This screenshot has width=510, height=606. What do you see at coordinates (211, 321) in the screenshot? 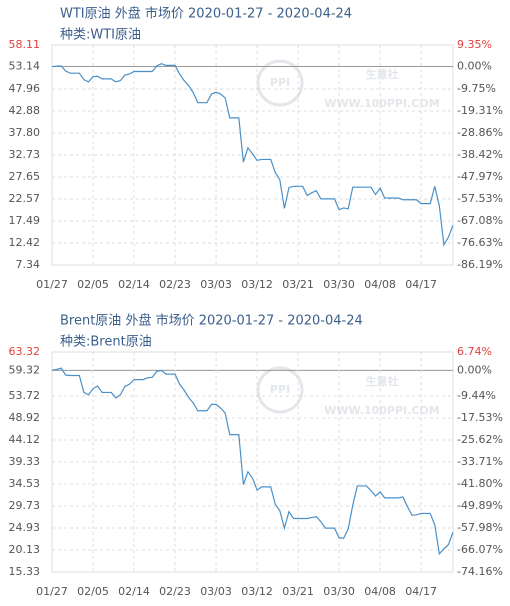
I see `chart-title: Brent原油 外盘 市场价 2020-01-27 - 2020-04-24` at bounding box center [211, 321].